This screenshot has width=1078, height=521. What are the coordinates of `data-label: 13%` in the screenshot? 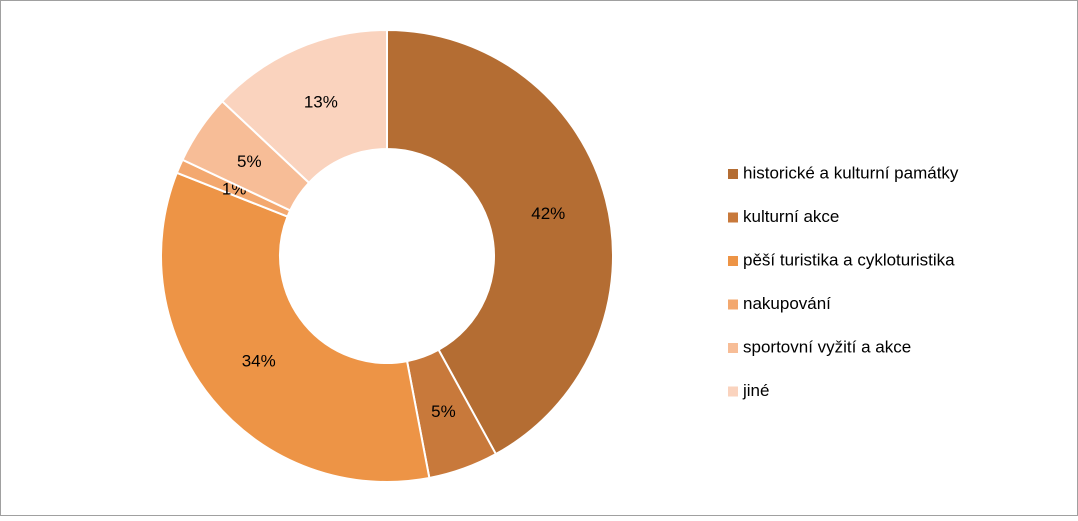 It's located at (321, 102).